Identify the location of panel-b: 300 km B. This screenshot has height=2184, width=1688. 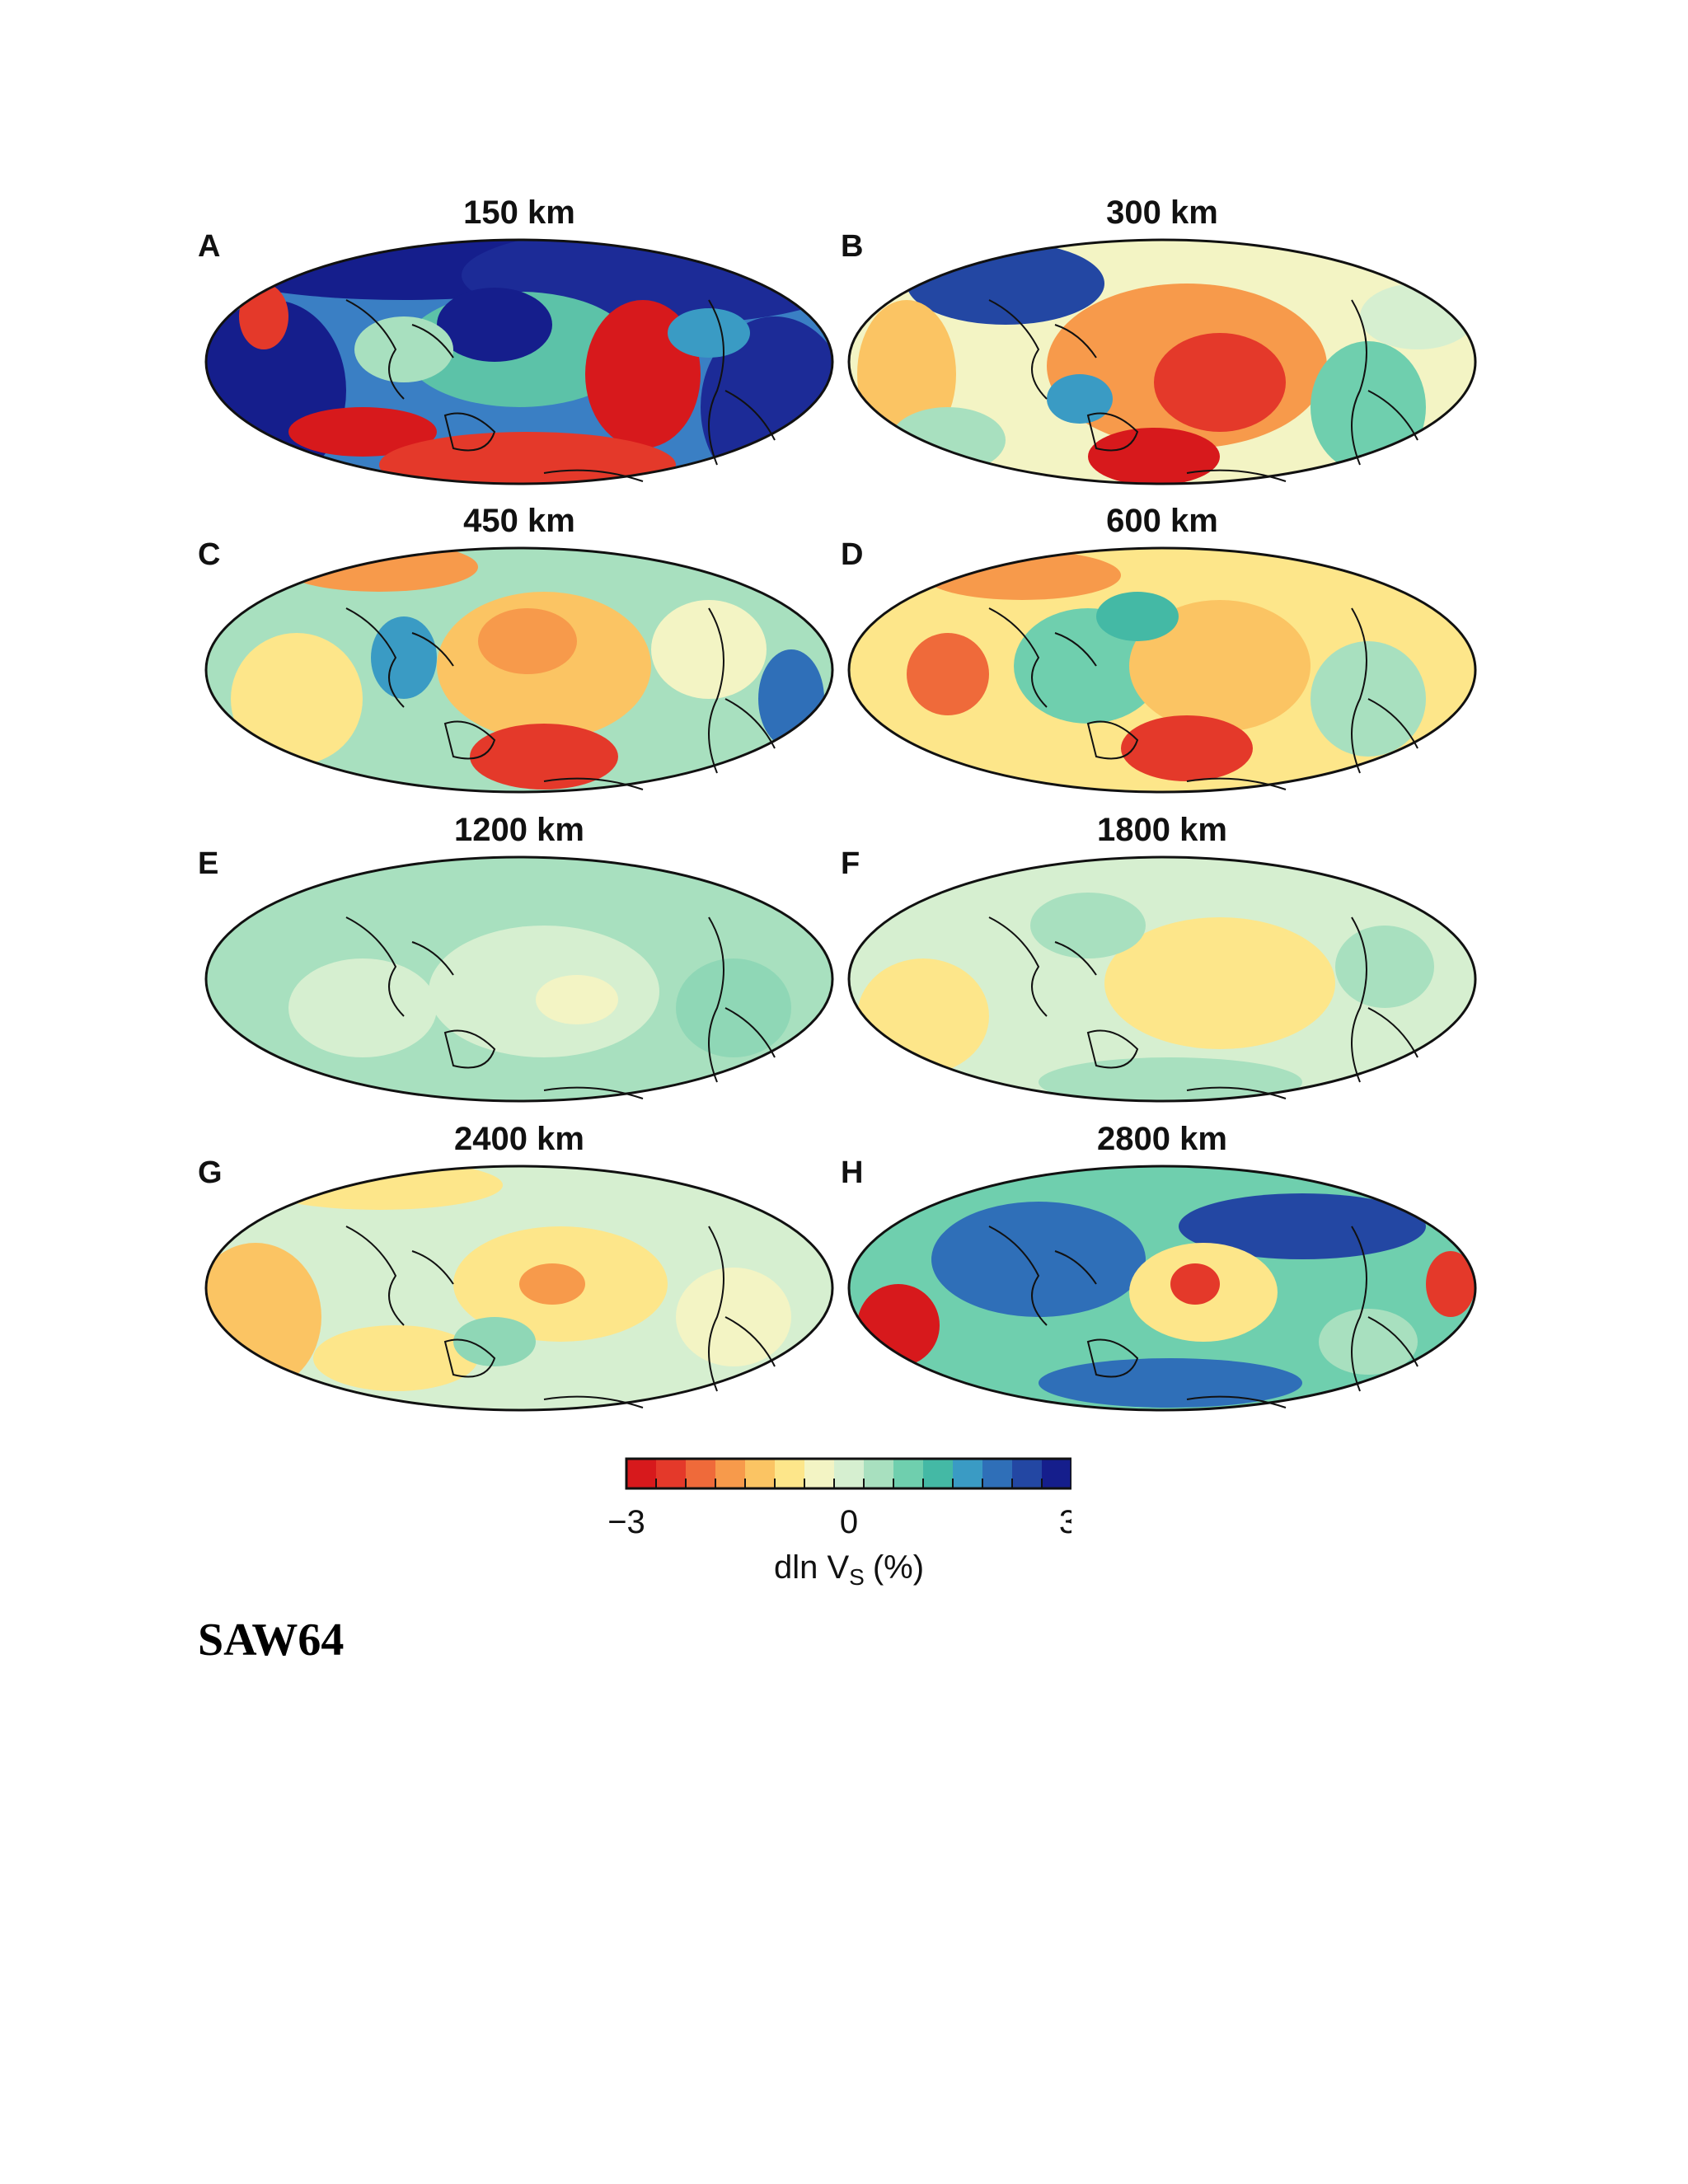
(1162, 351).